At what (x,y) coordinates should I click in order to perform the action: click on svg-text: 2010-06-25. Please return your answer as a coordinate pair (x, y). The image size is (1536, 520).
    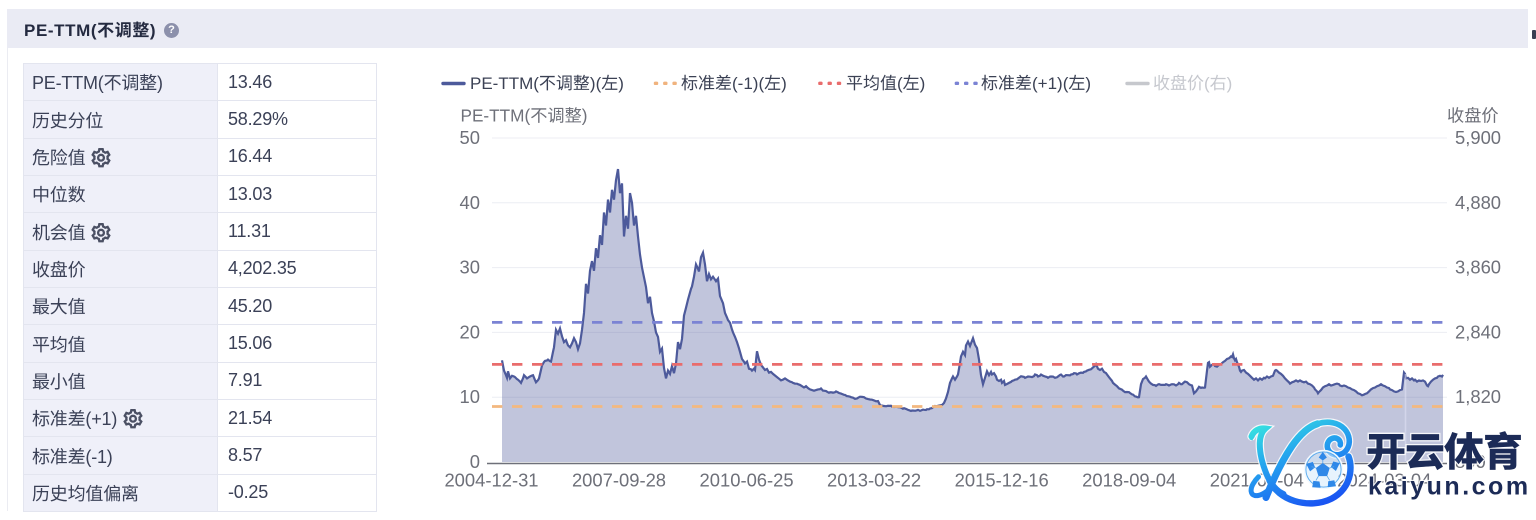
    Looking at the image, I should click on (747, 480).